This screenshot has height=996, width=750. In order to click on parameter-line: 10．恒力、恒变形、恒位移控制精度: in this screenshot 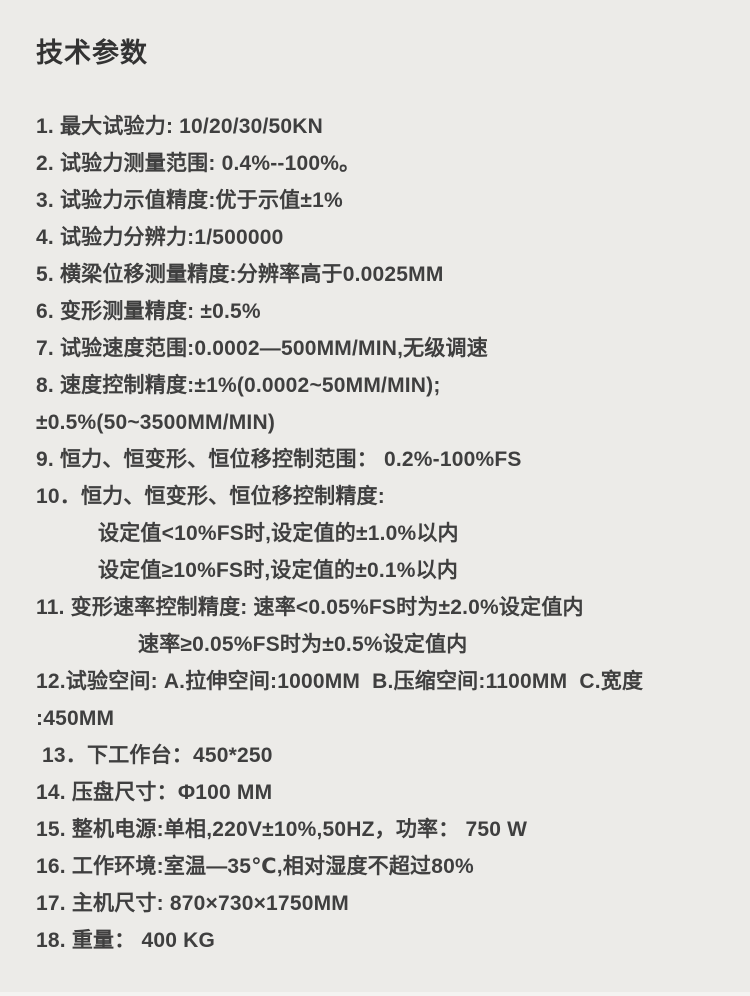, I will do `click(210, 496)`.